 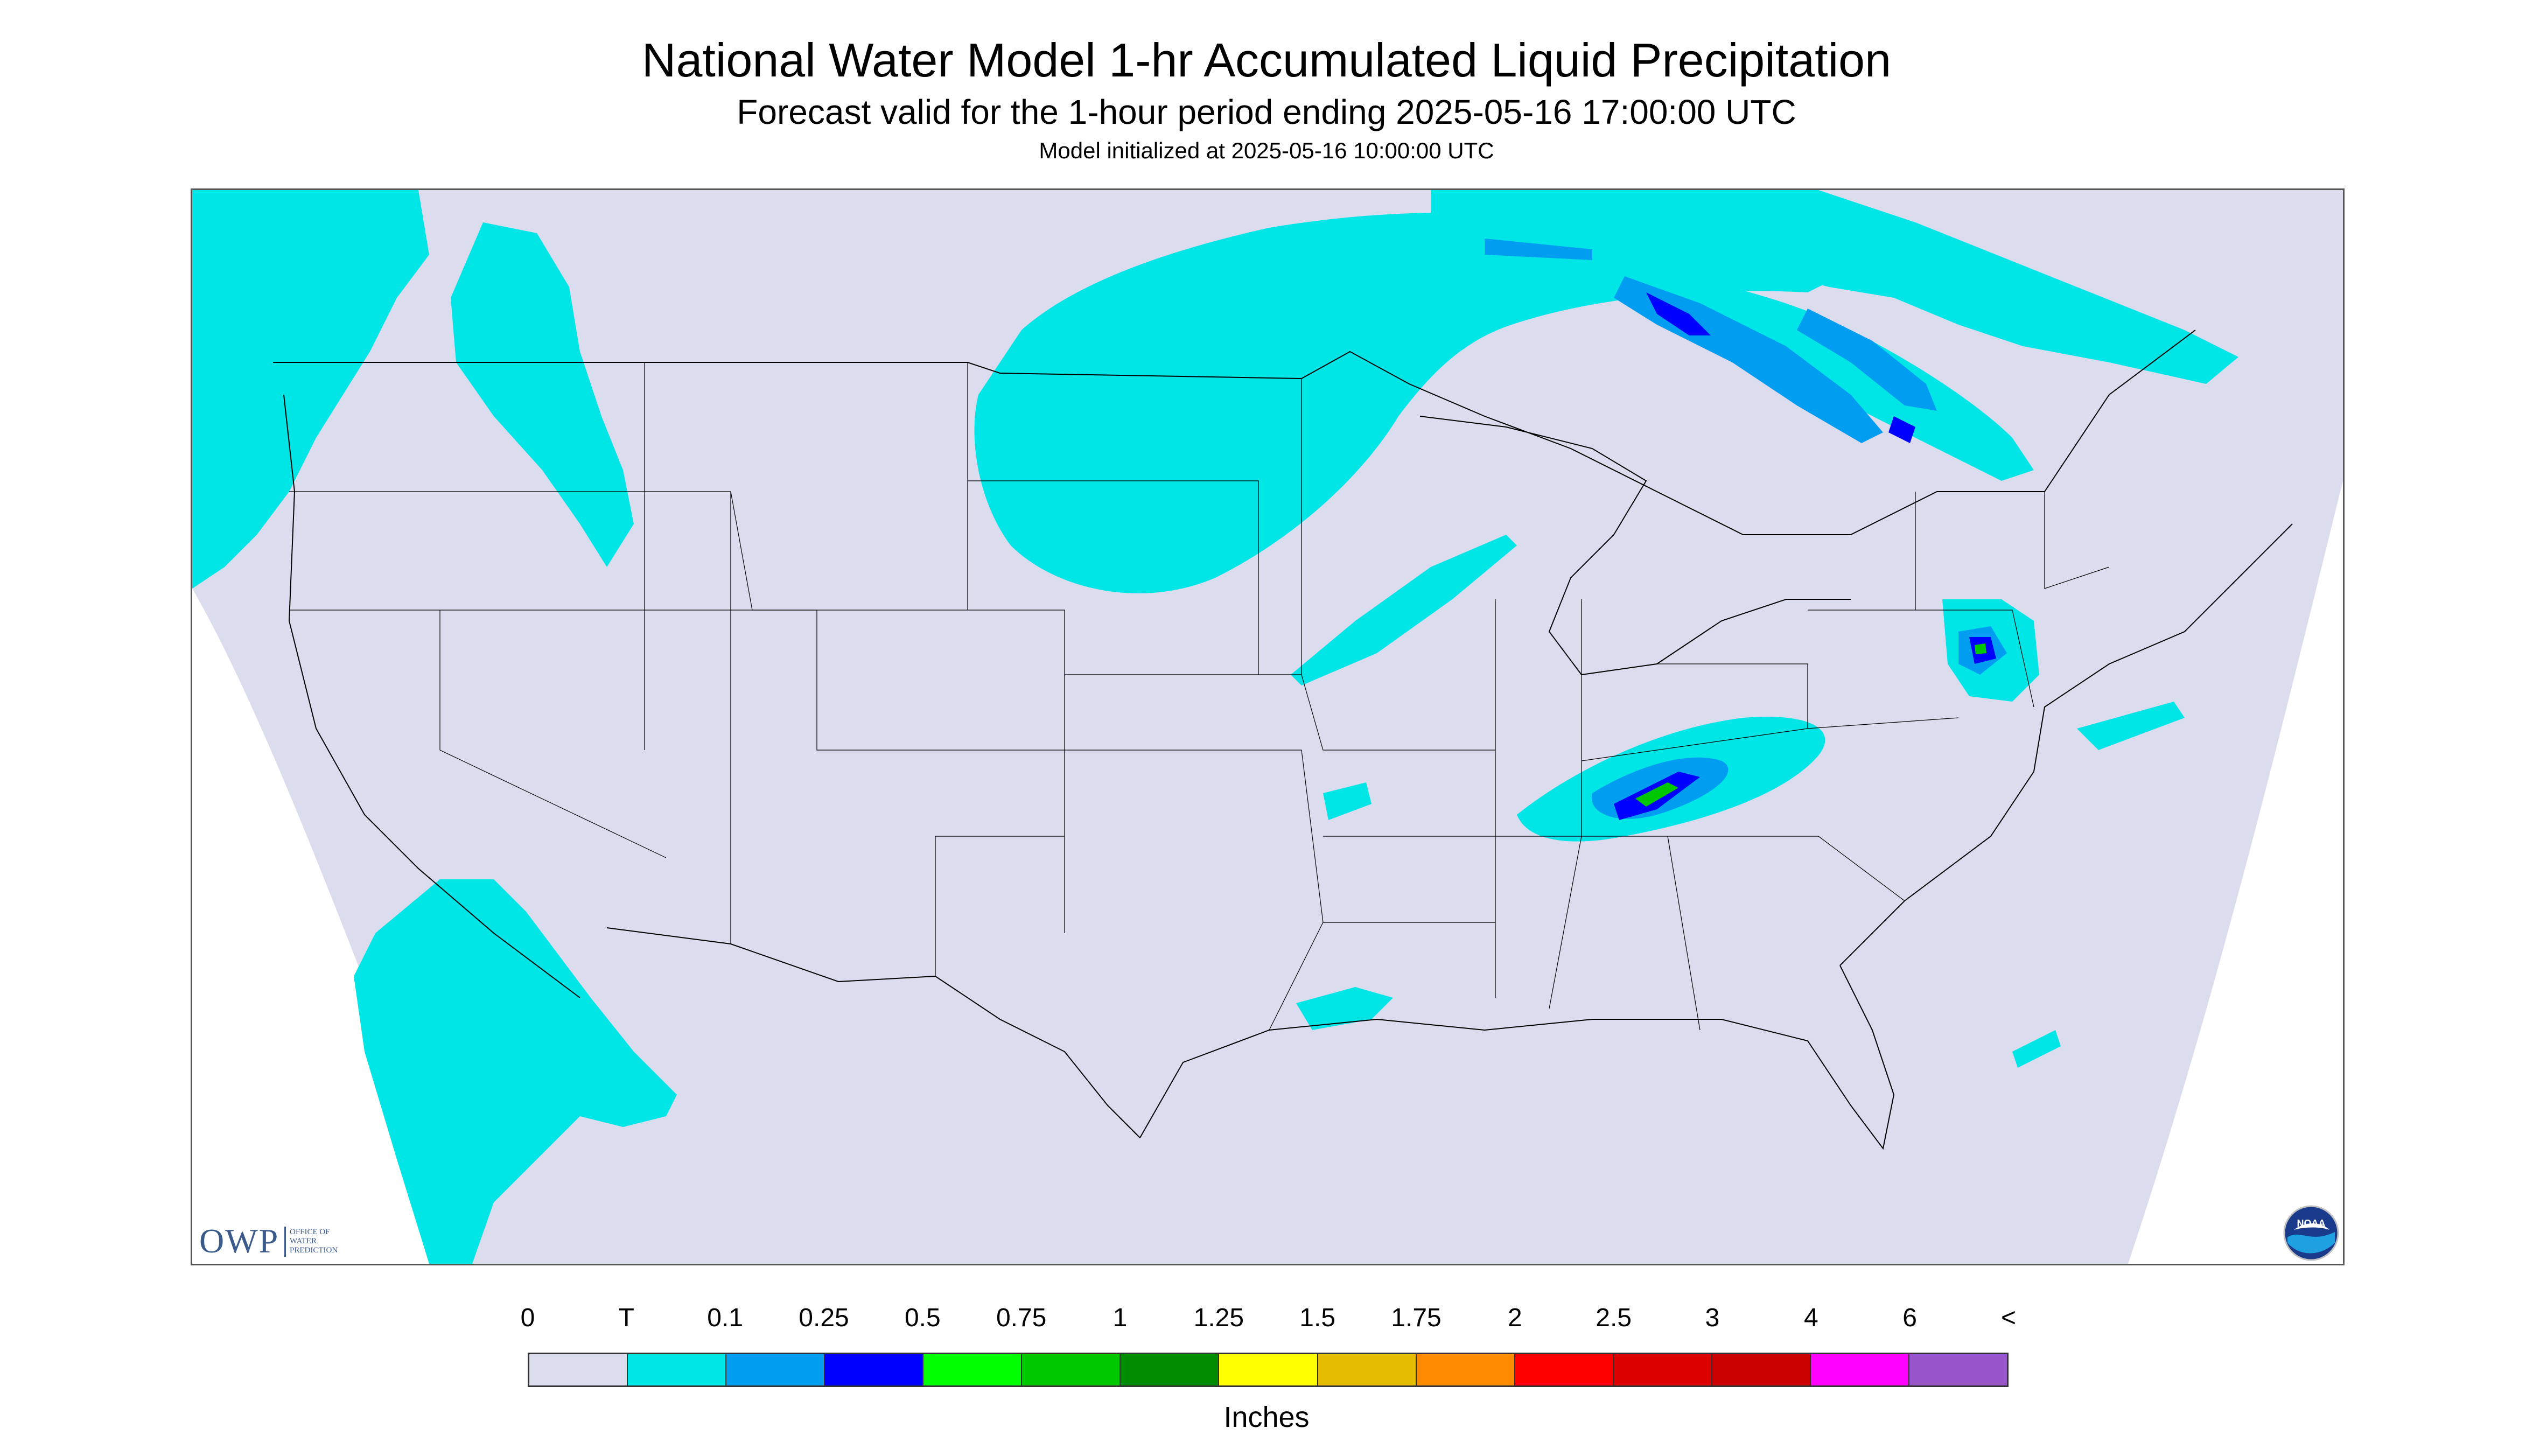 What do you see at coordinates (1834, 287) in the screenshot?
I see `precip-area-ontario-quebec-band` at bounding box center [1834, 287].